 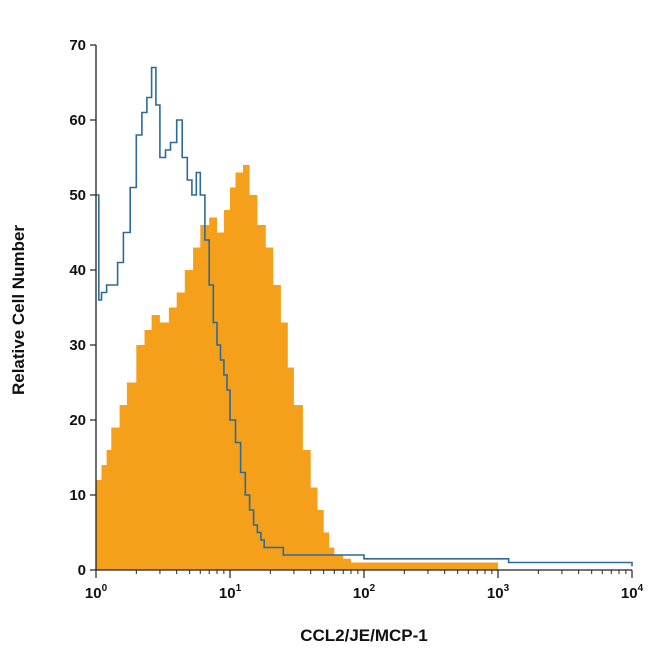 I want to click on y-tick-label: 70, so click(x=77, y=45).